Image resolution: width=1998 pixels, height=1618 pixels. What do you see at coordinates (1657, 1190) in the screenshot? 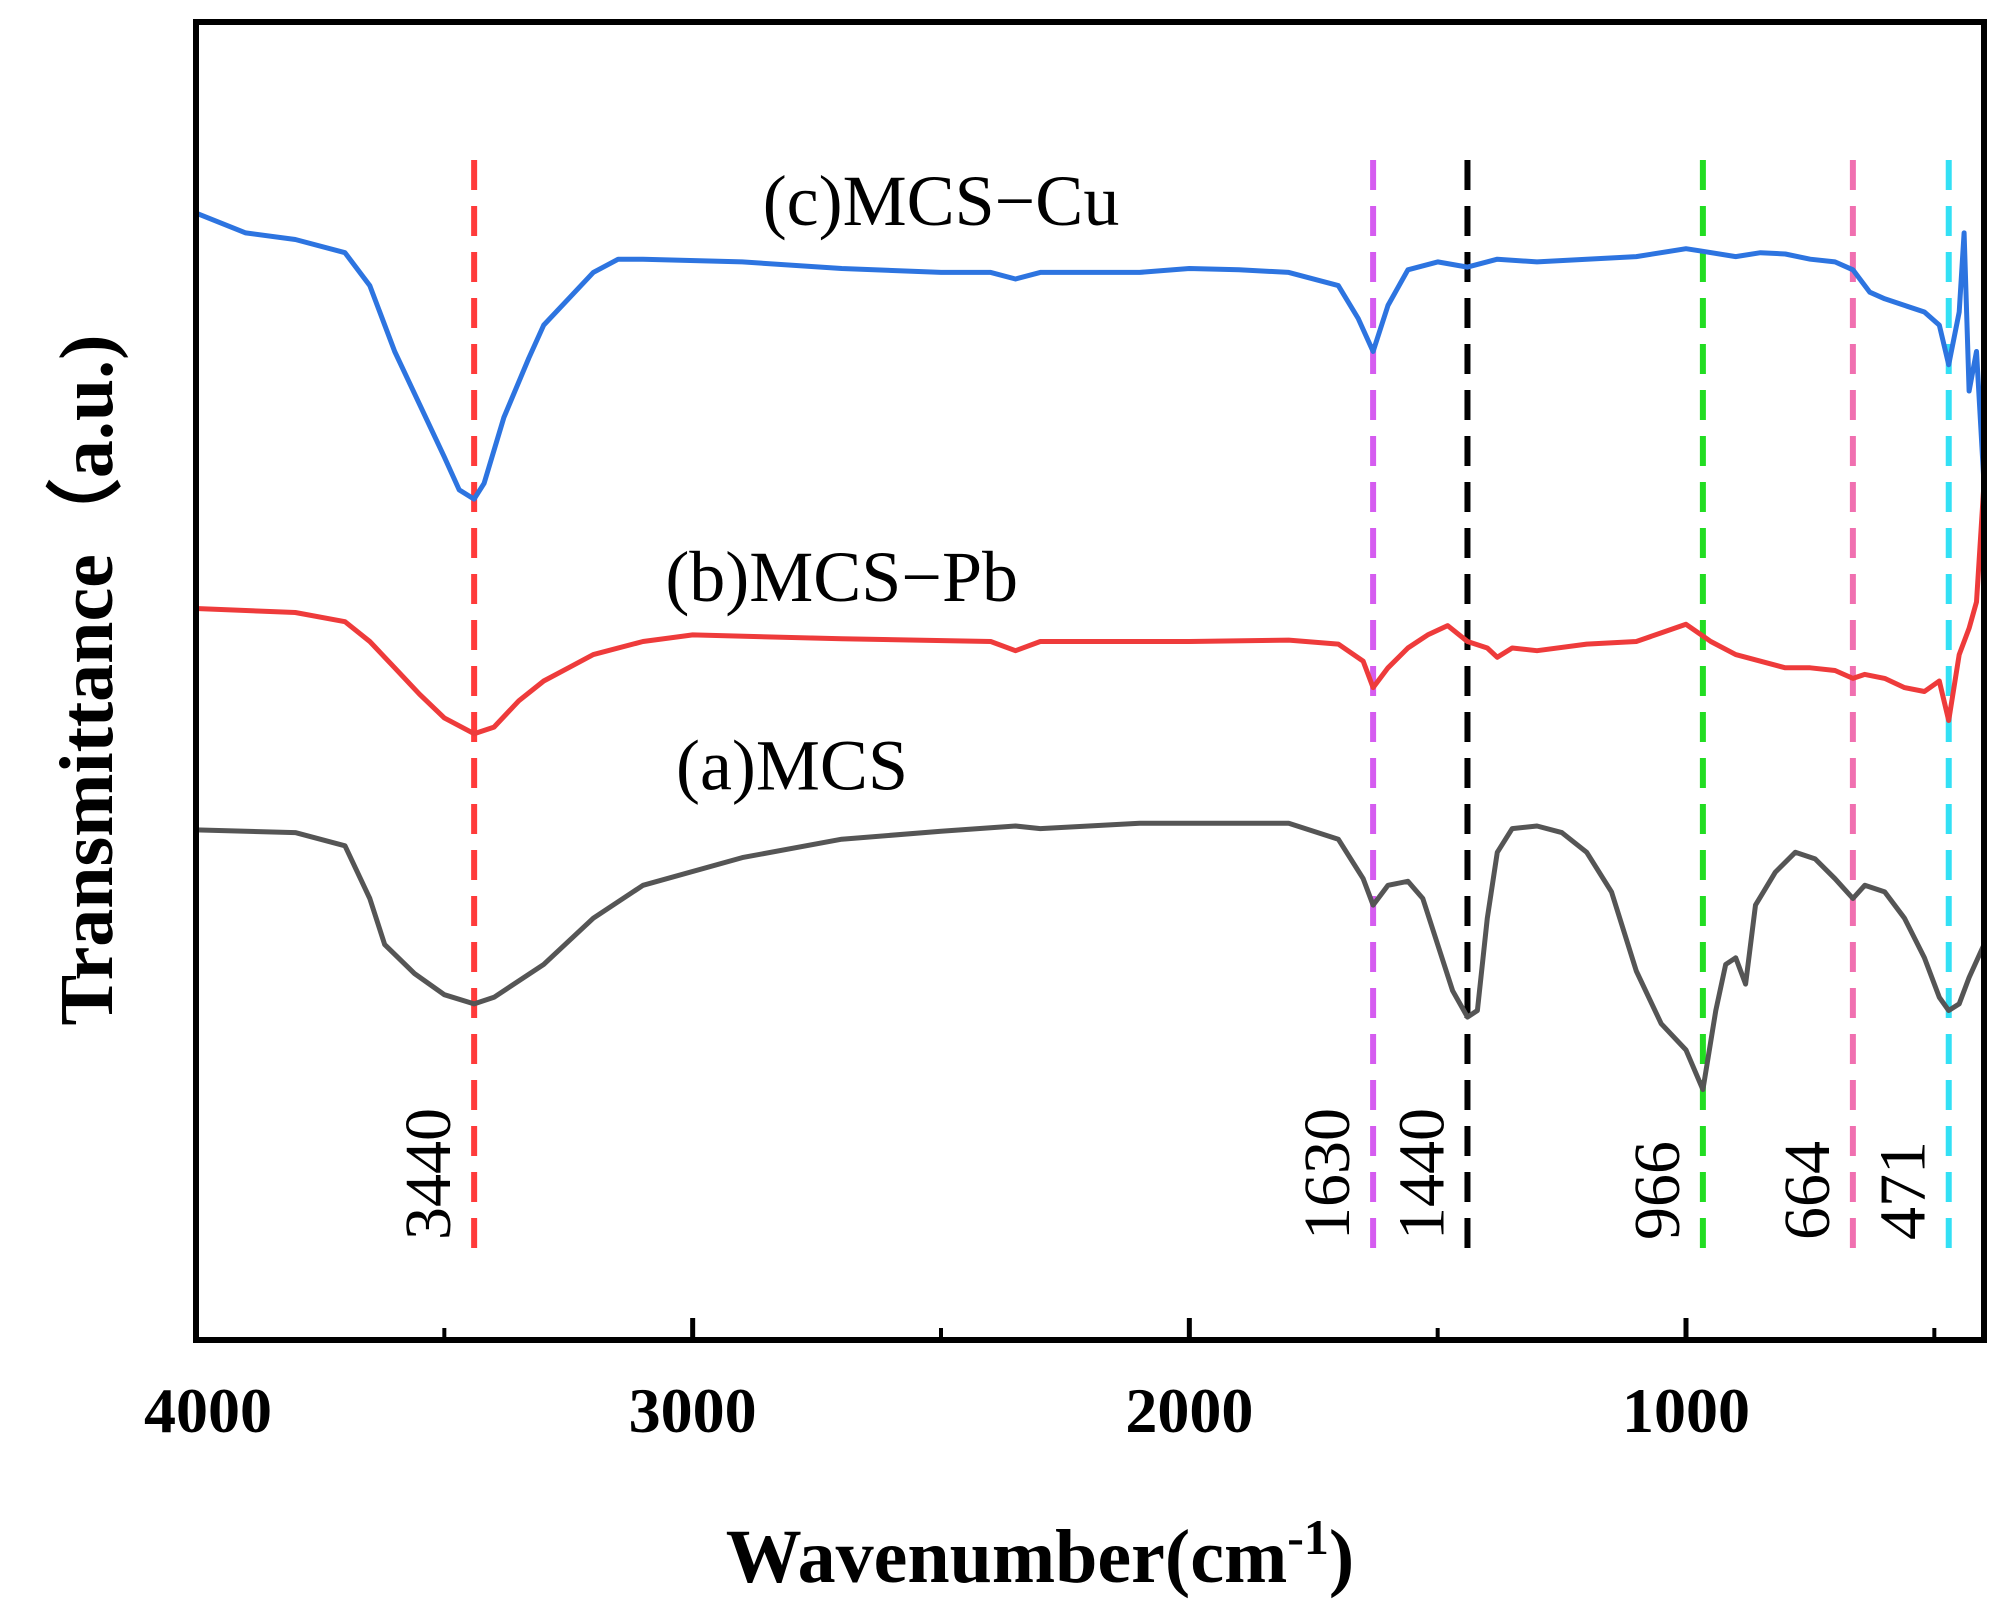
I see `peak-label-966: 966` at bounding box center [1657, 1190].